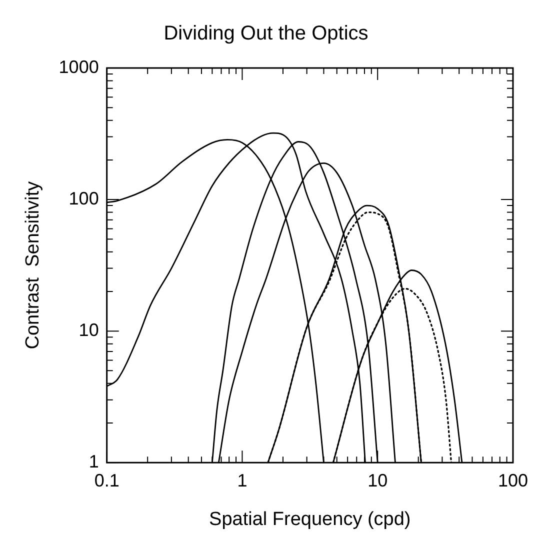  I want to click on x-tick-label: 1, so click(242, 480).